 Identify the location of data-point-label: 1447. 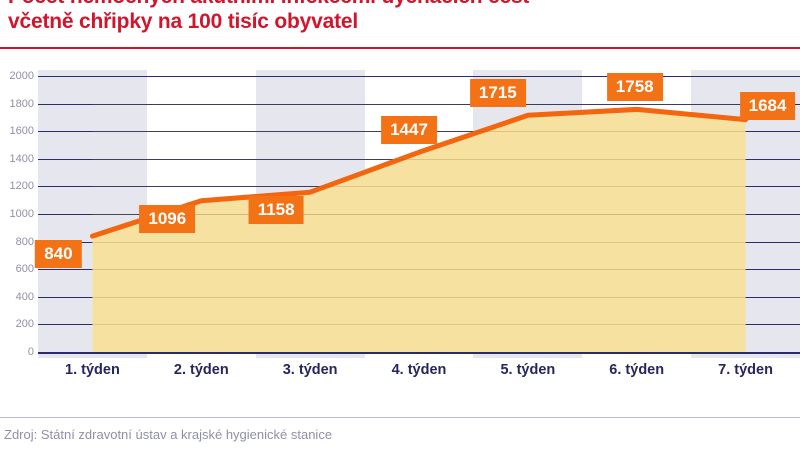
(409, 130).